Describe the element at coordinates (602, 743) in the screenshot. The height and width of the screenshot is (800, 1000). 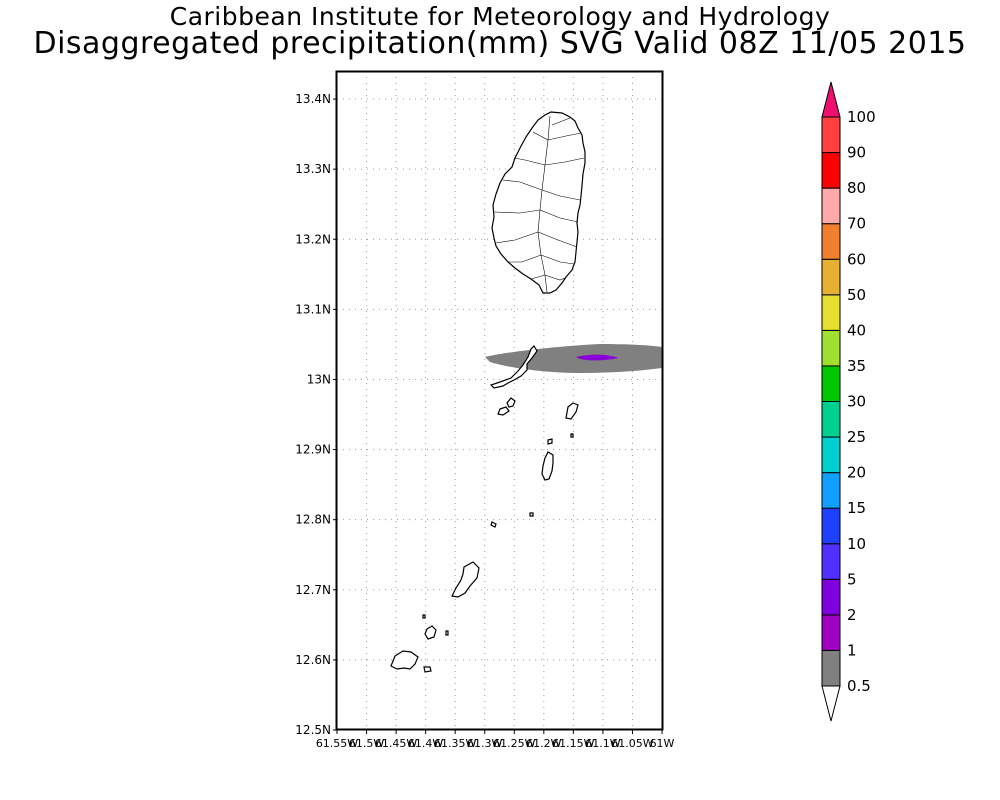
I see `lon-tick-label: 61.1W` at that location.